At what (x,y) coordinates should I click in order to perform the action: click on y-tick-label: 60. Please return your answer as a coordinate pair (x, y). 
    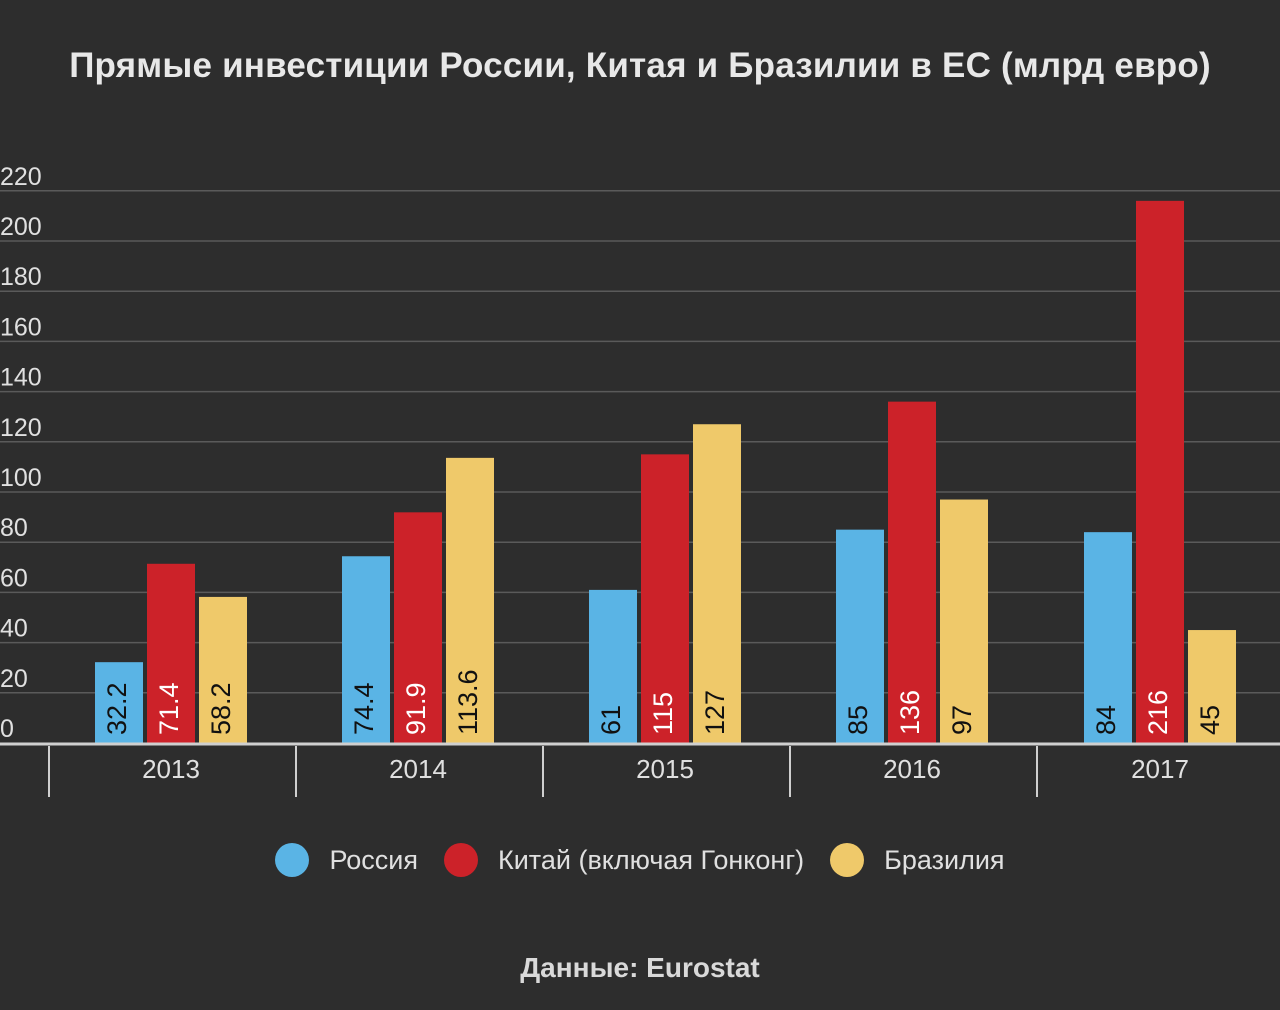
    Looking at the image, I should click on (14, 578).